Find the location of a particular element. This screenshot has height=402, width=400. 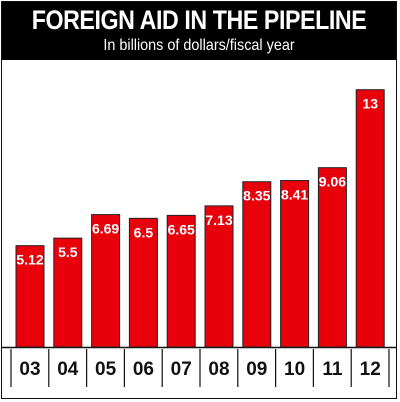

bar-value-label: 6.65 is located at coordinates (181, 229).